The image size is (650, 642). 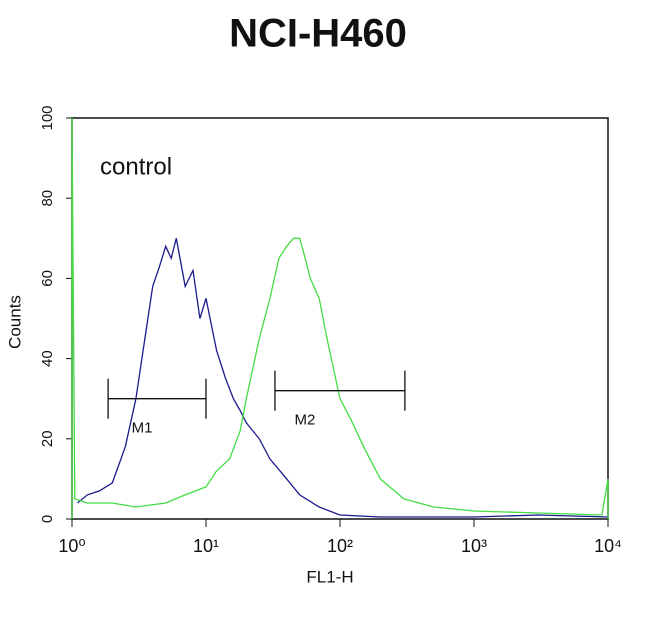 What do you see at coordinates (14, 322) in the screenshot?
I see `y-axis-label: Counts` at bounding box center [14, 322].